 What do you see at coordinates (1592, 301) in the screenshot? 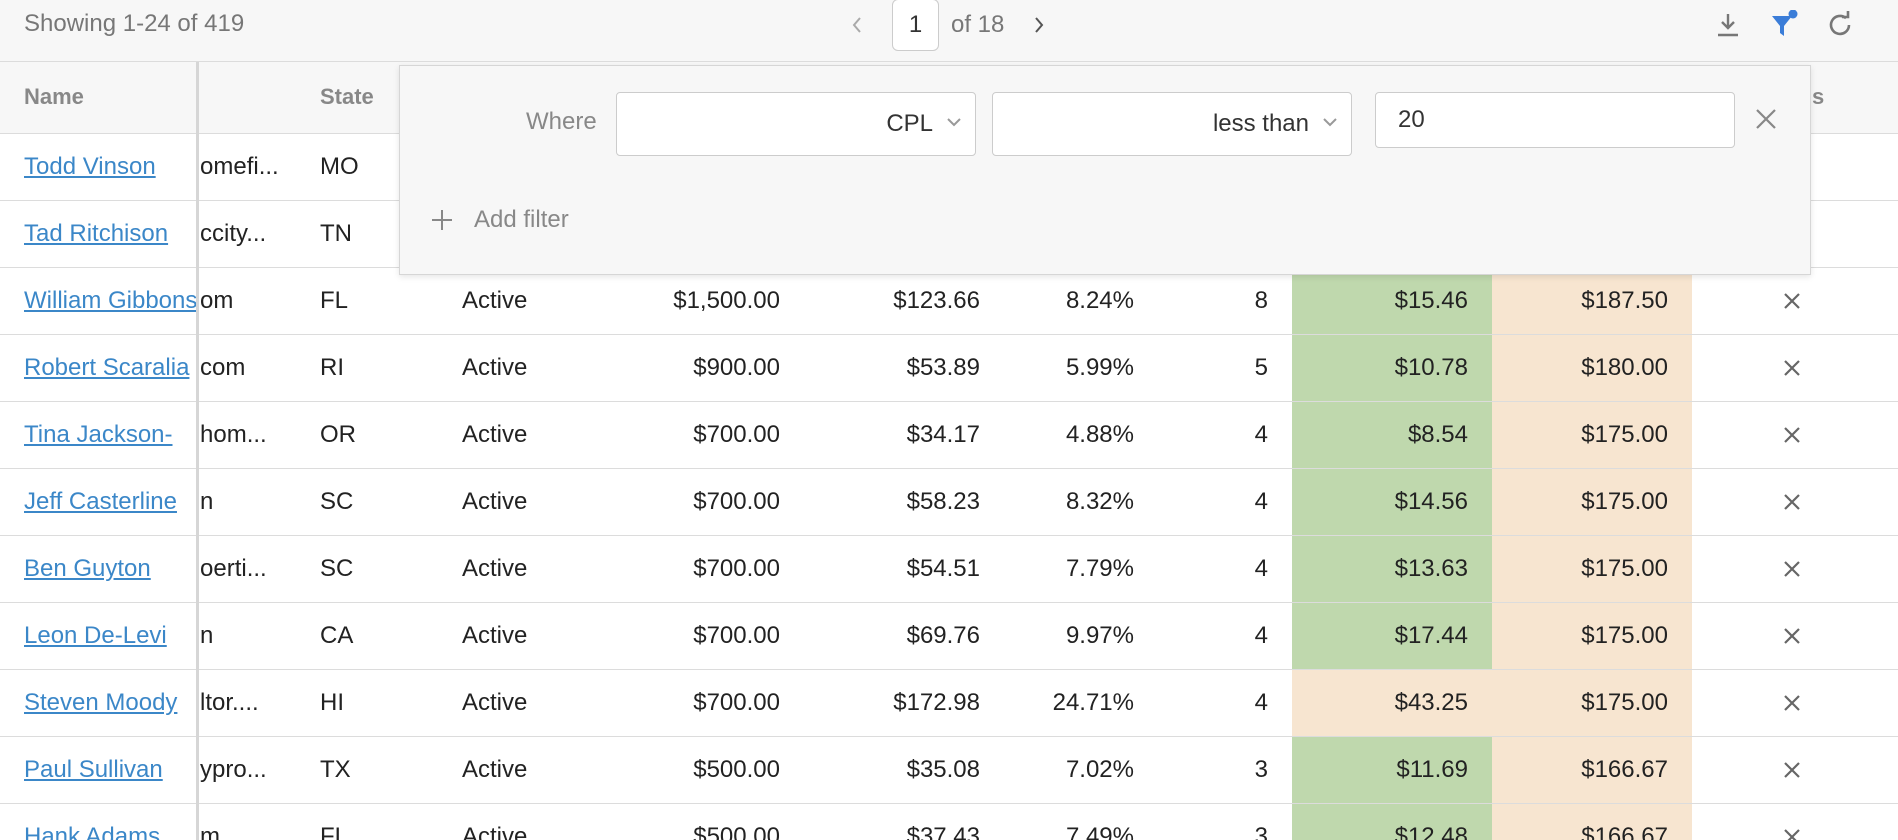
I see `target-cell: $187.50` at bounding box center [1592, 301].